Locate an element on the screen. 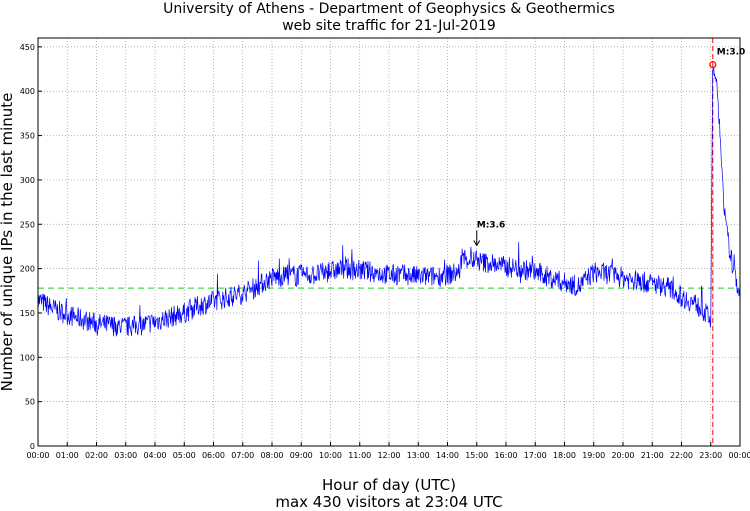  x-tick-label: 13:00 is located at coordinates (418, 455).